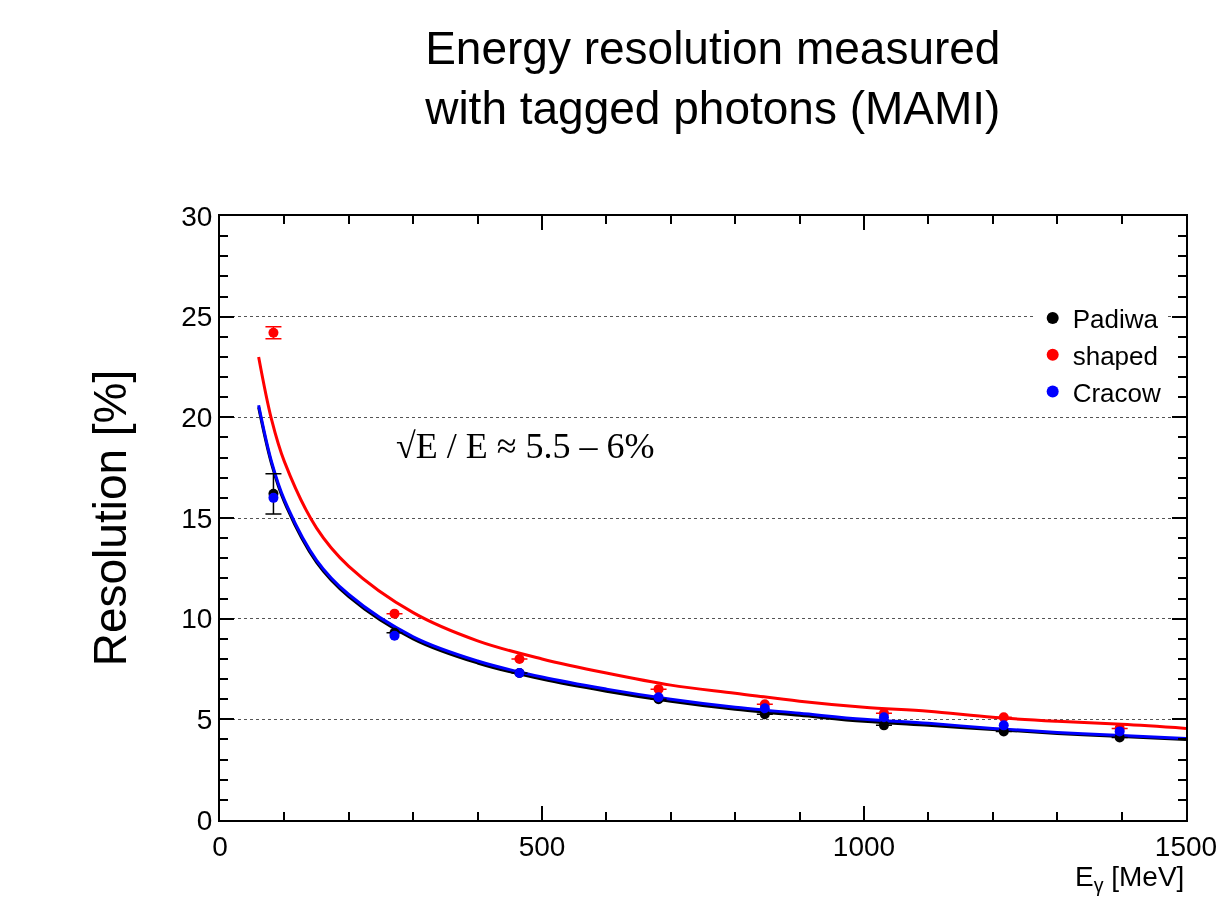 The width and height of the screenshot is (1229, 910). I want to click on x-tick-label: 500, so click(542, 846).